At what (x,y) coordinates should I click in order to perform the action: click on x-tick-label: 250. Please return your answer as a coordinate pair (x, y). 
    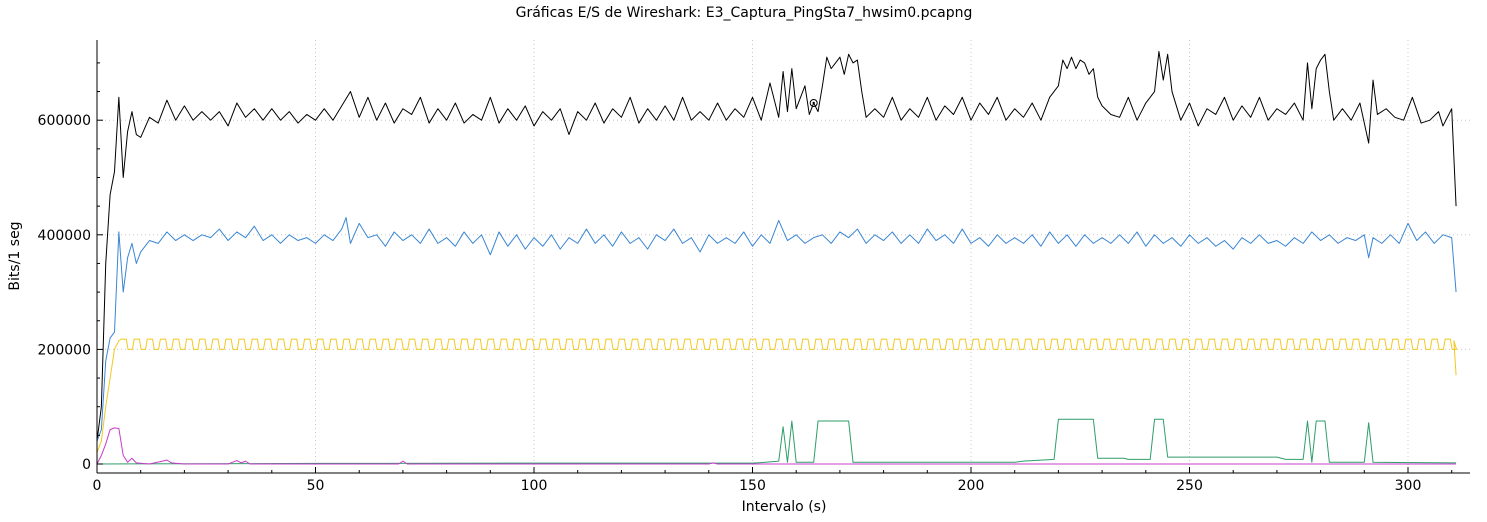
    Looking at the image, I should click on (1189, 486).